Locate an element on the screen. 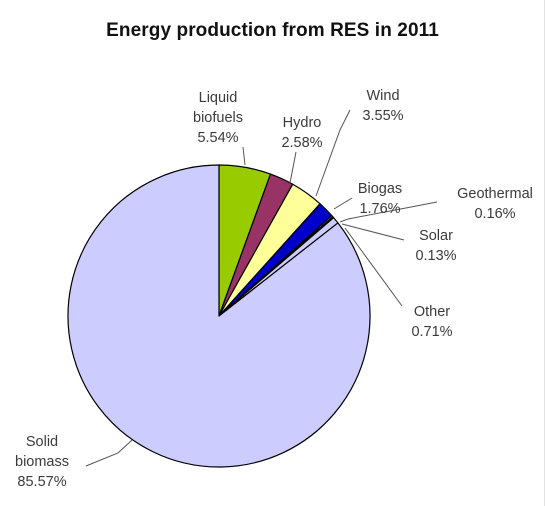  slice-label-hydro: Hydro 2.58% is located at coordinates (301, 133).